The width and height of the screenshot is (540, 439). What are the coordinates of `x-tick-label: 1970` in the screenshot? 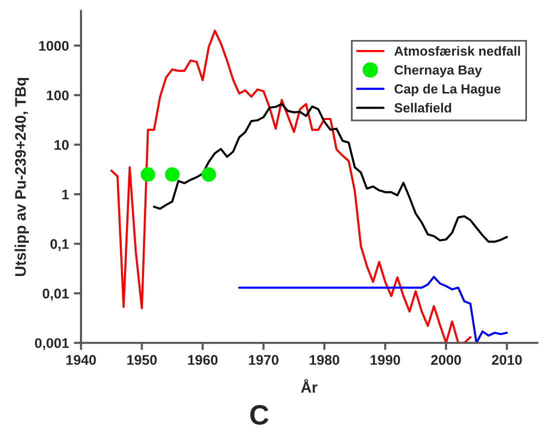 It's located at (263, 360).